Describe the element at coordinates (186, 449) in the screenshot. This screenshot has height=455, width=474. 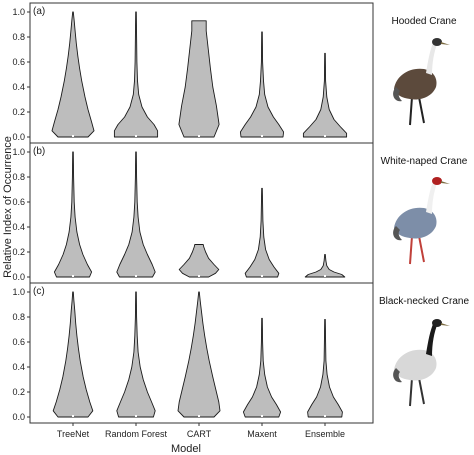
I see `x-axis-title: Model` at that location.